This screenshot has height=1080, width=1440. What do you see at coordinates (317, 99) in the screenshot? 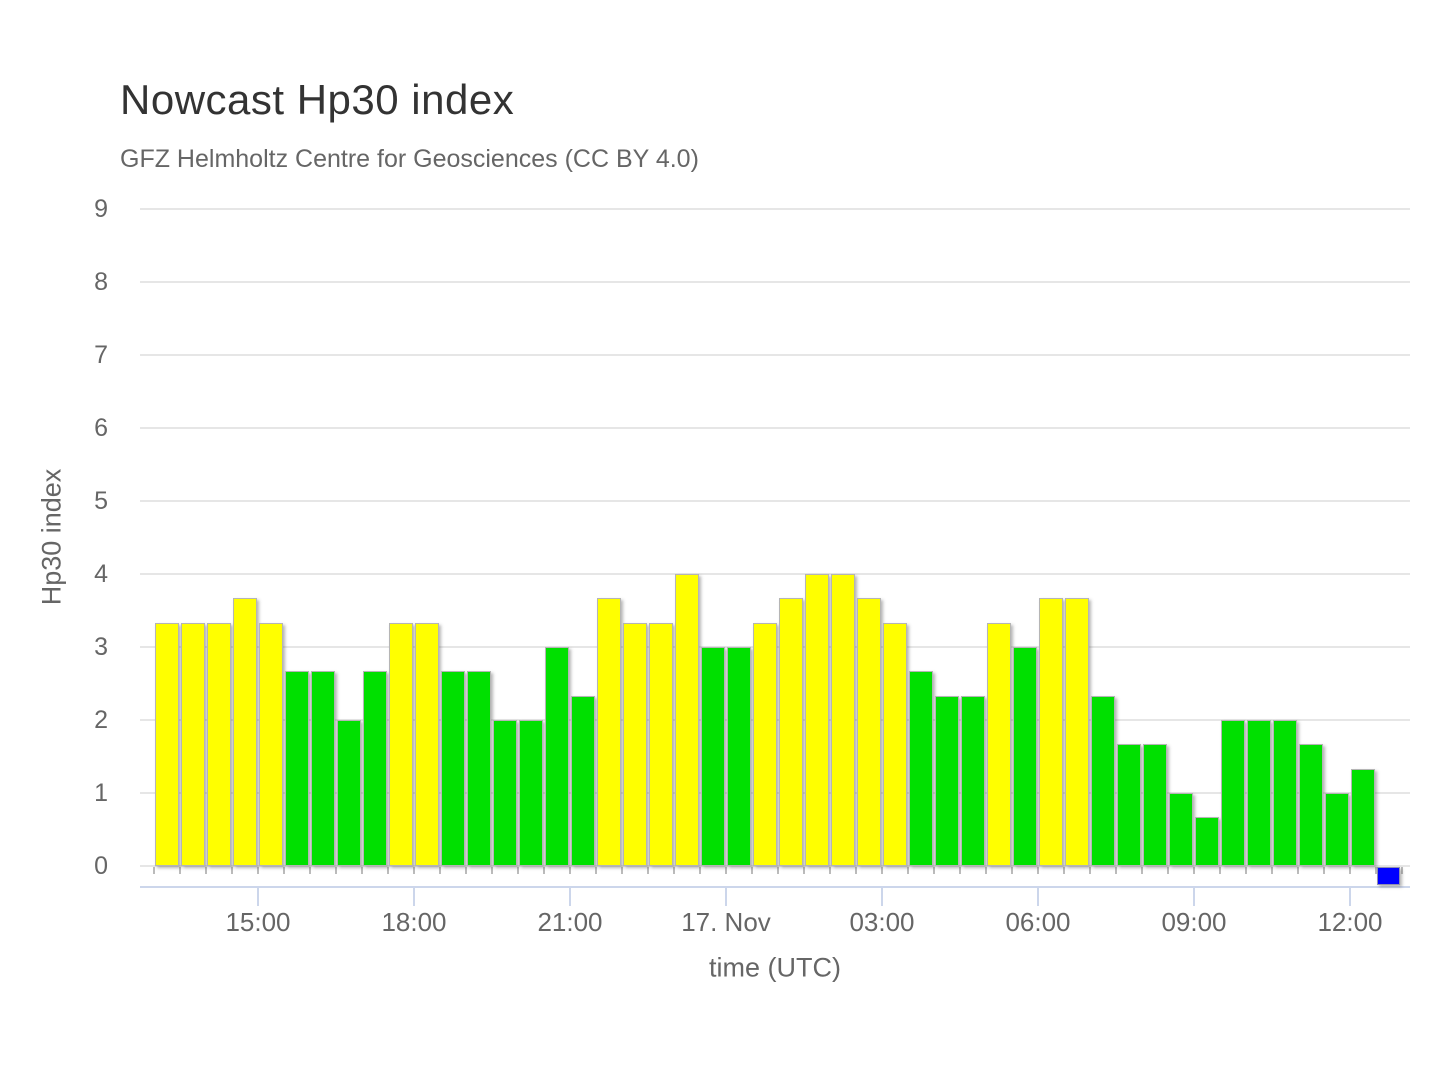
I see `chart-title: Nowcast Hp30 index` at bounding box center [317, 99].